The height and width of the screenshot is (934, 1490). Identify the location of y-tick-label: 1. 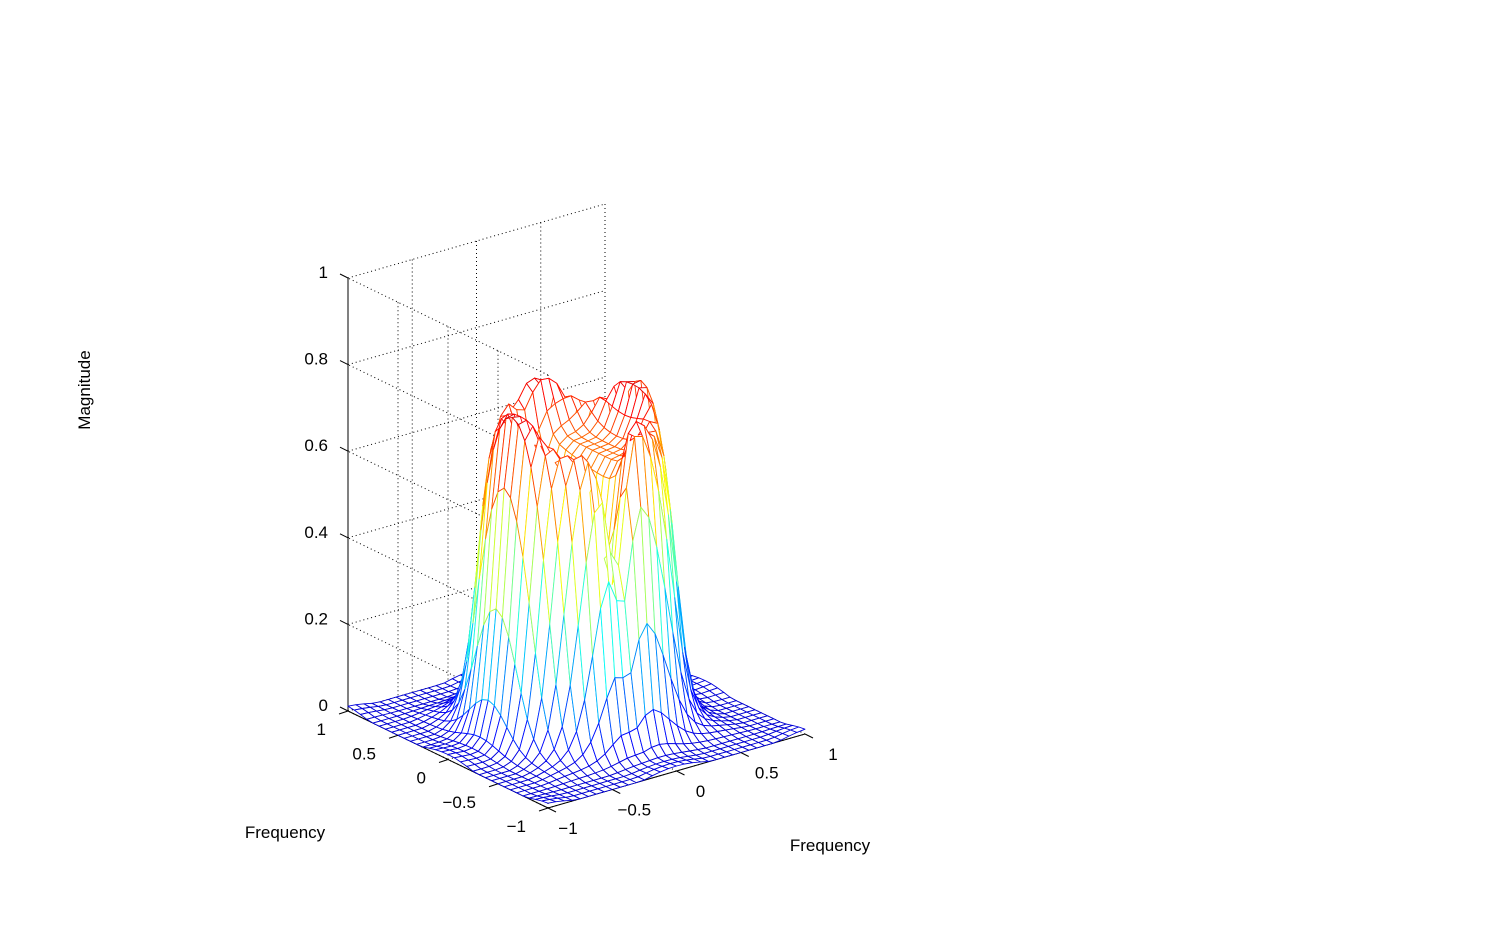
(321, 729).